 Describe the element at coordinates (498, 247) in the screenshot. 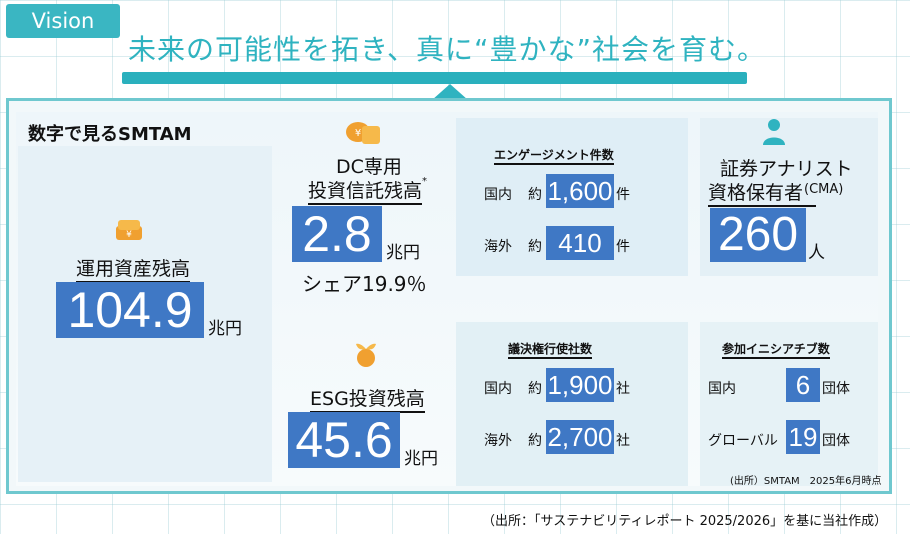

I see `engagement-region-overseas: 海外` at that location.